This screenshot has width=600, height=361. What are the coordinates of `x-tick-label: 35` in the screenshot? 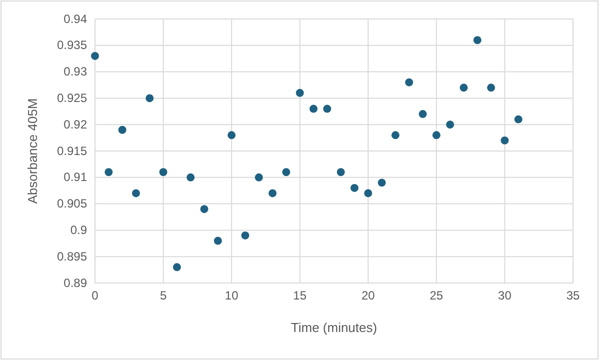 It's located at (573, 295).